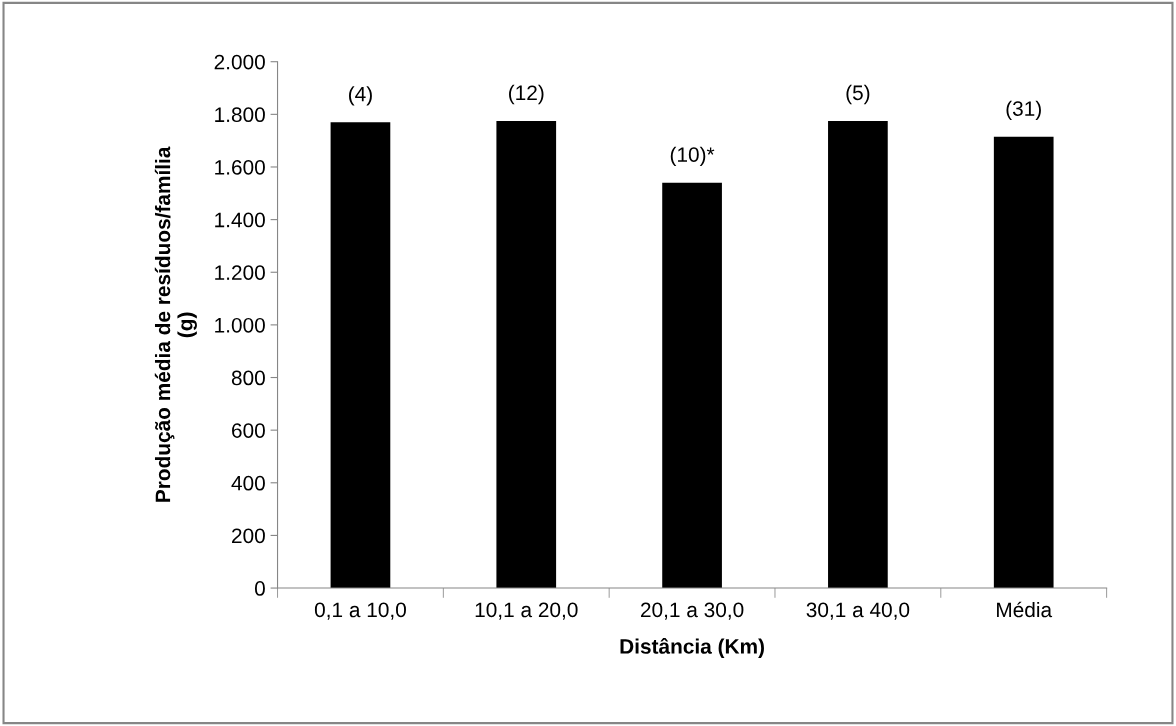  I want to click on annotation: (12), so click(526, 94).